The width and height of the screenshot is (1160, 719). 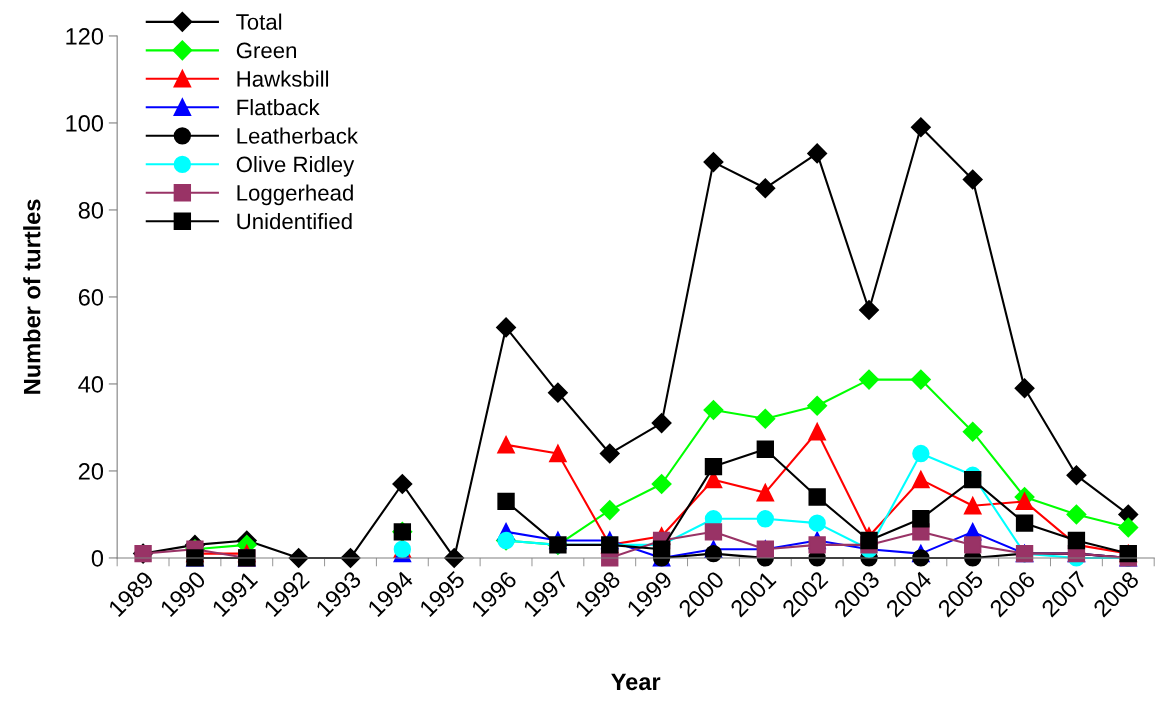 What do you see at coordinates (91, 297) in the screenshot?
I see `y-tick-label: 60` at bounding box center [91, 297].